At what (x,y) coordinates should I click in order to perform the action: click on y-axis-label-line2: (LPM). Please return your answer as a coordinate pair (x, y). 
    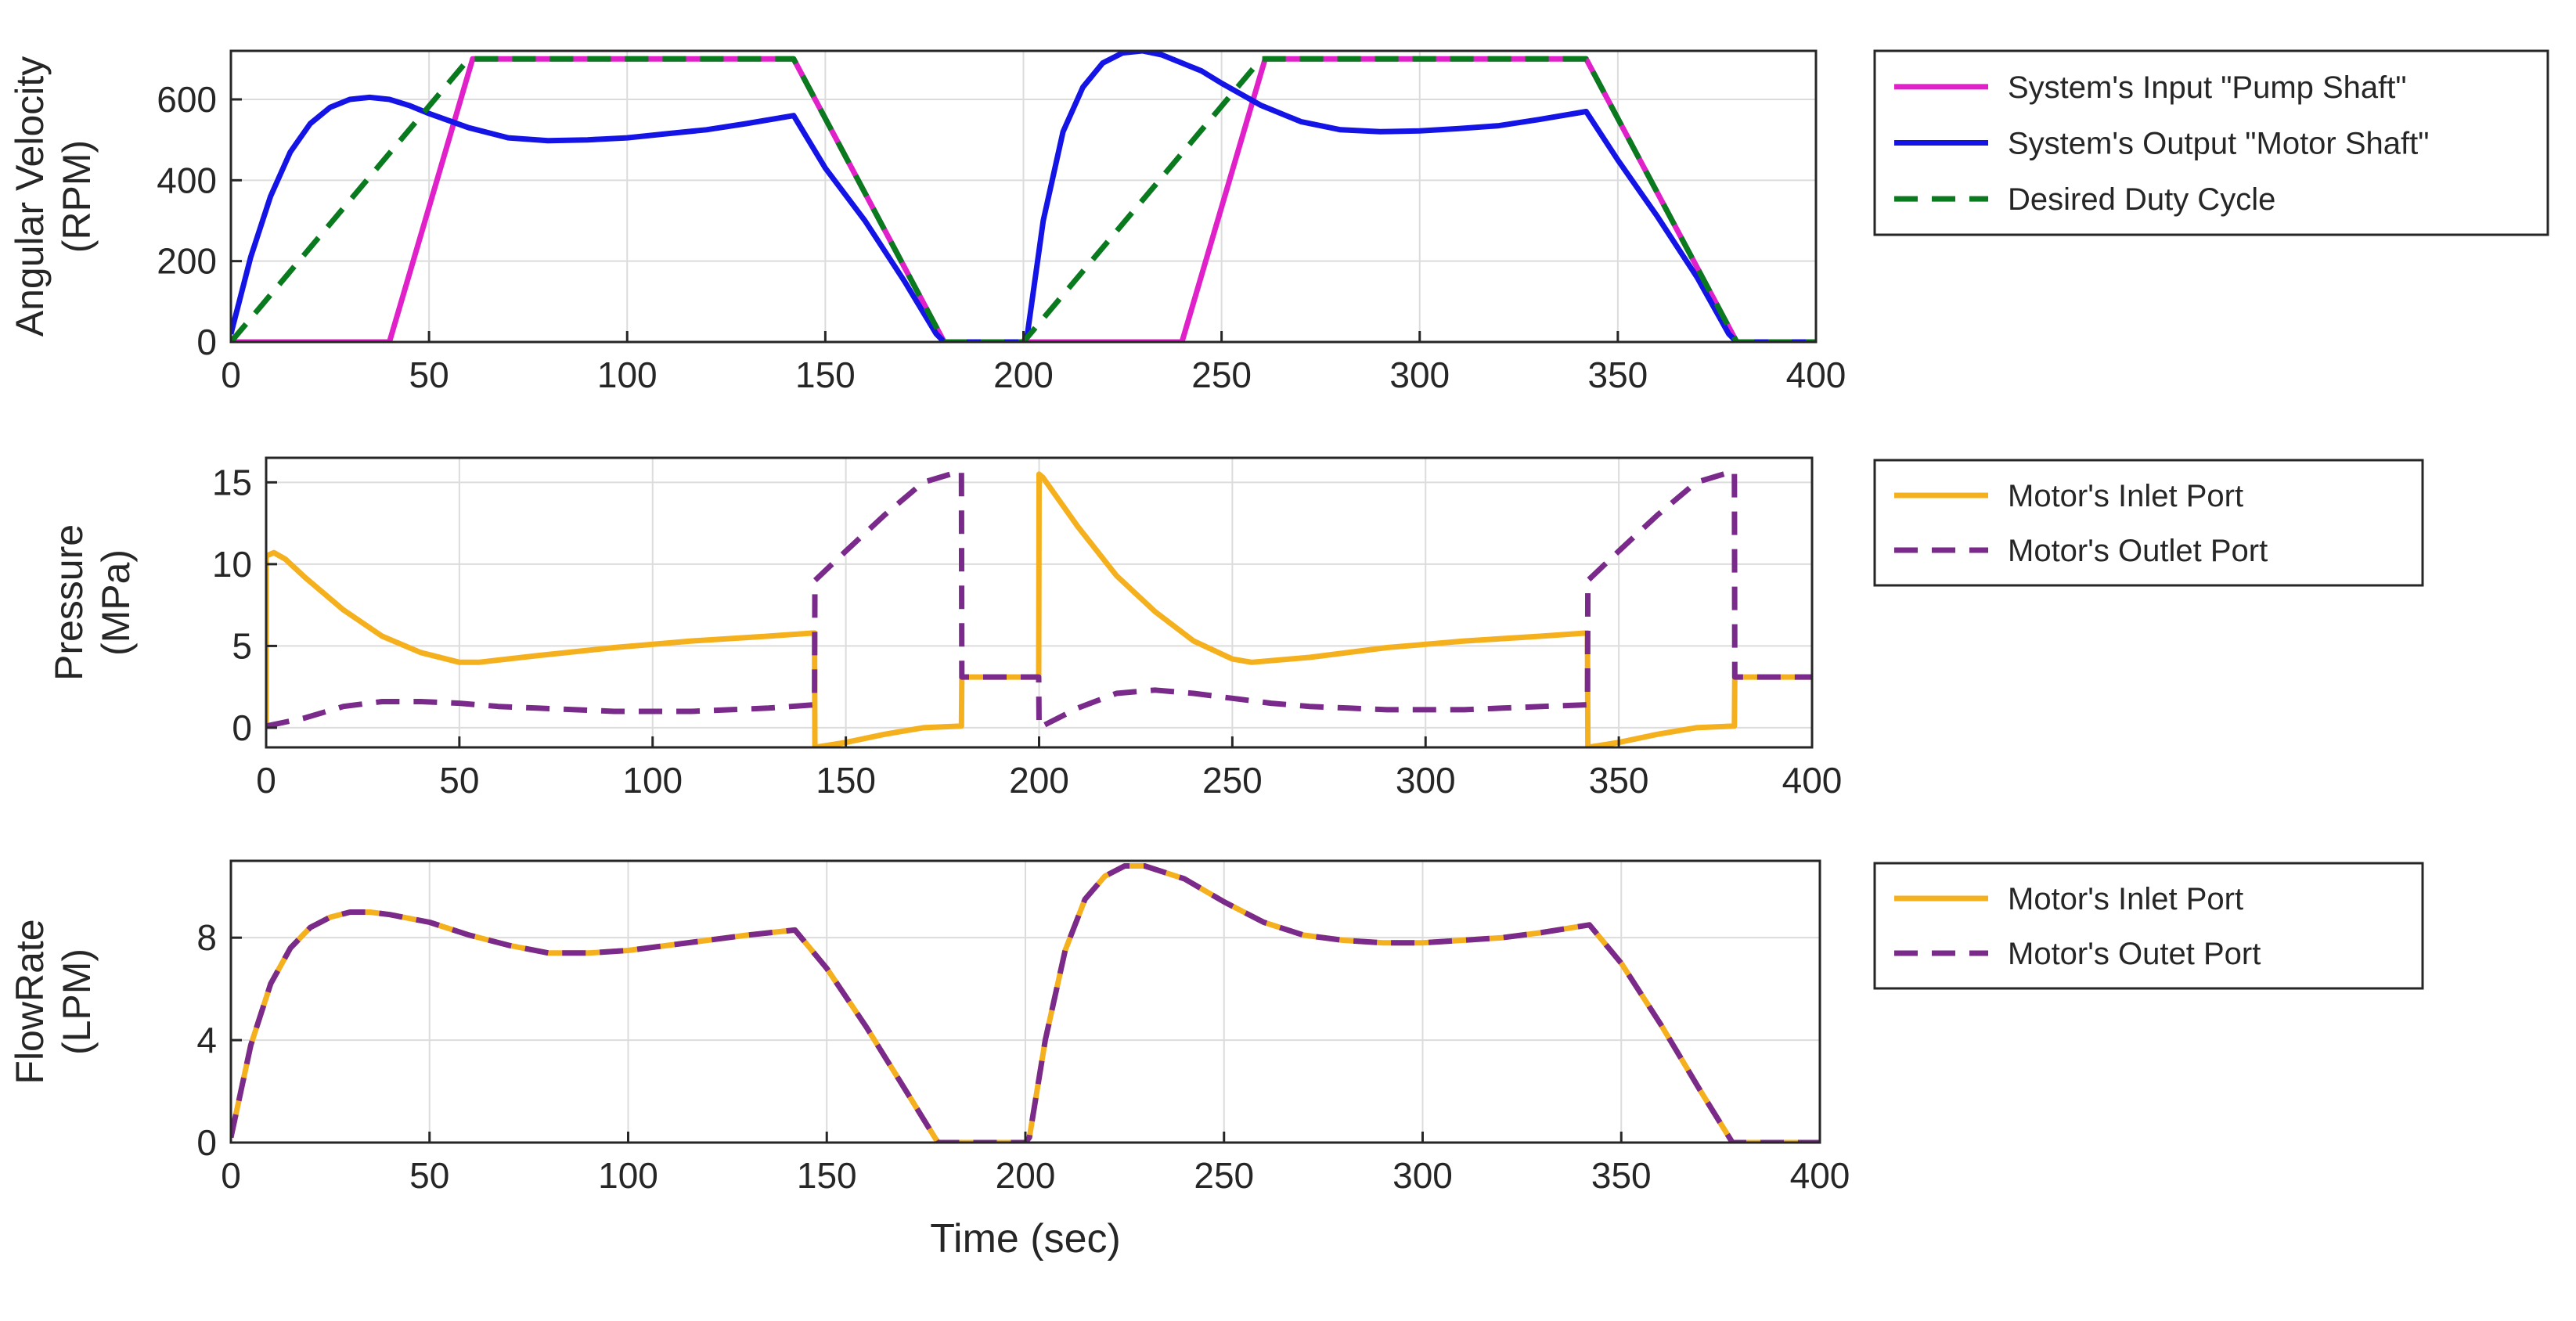
    Looking at the image, I should click on (77, 1001).